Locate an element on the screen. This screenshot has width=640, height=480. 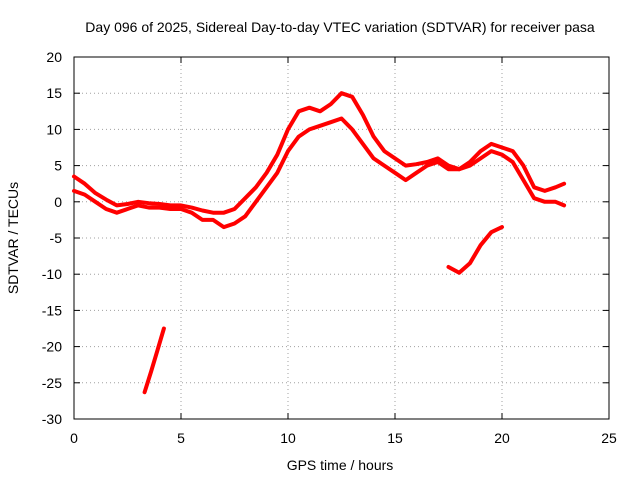
y-tick-label: 10 is located at coordinates (54, 129).